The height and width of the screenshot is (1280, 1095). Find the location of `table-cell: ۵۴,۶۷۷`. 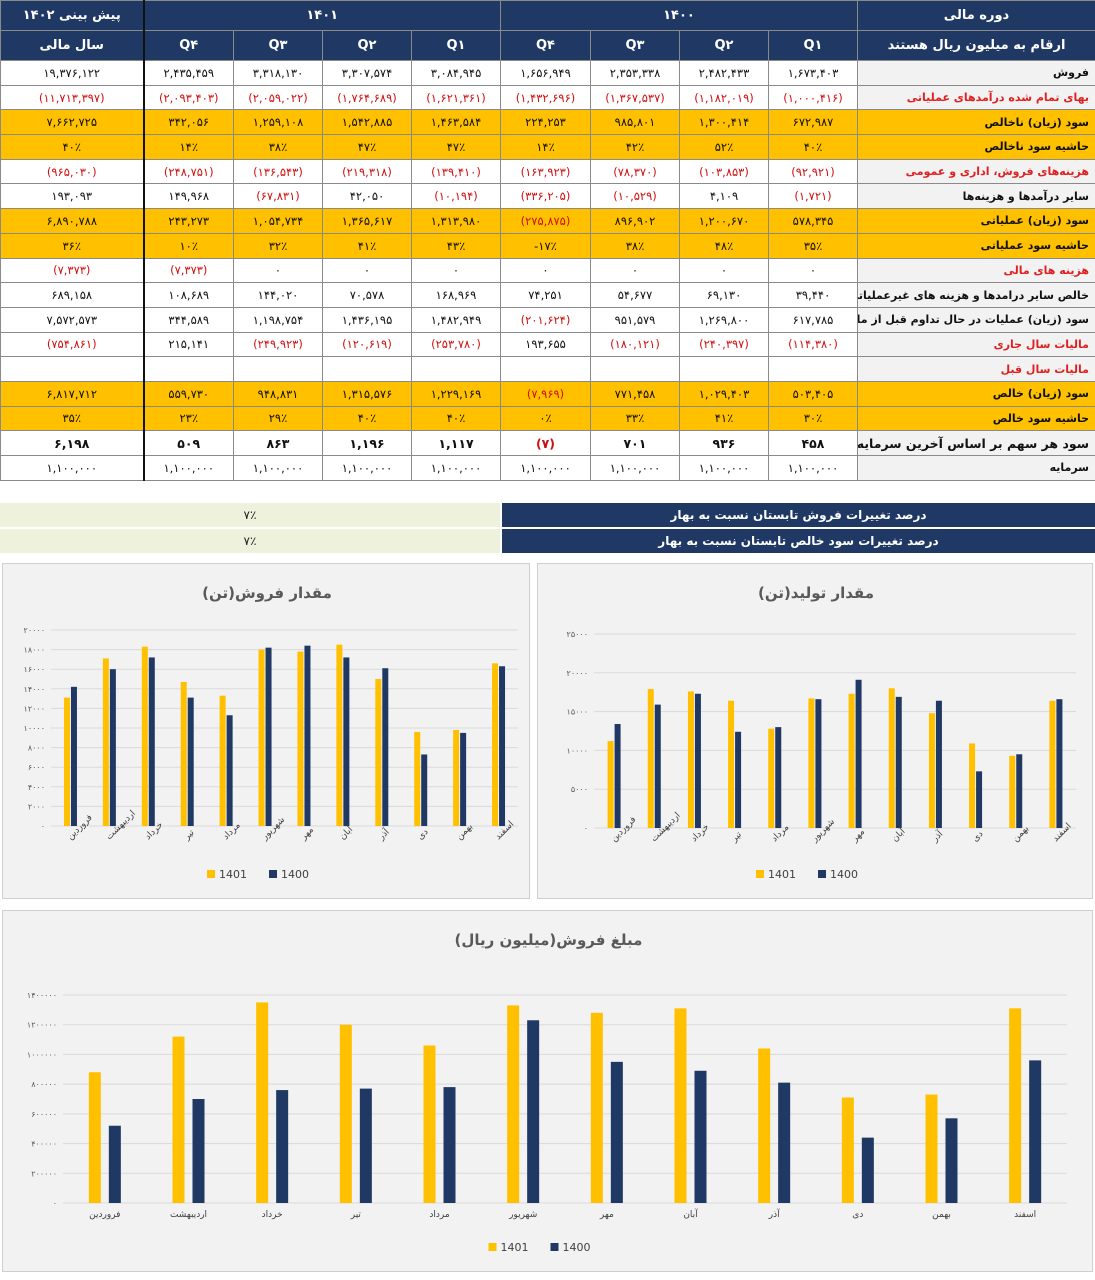

table-cell: ۵۴,۶۷۷ is located at coordinates (635, 295).